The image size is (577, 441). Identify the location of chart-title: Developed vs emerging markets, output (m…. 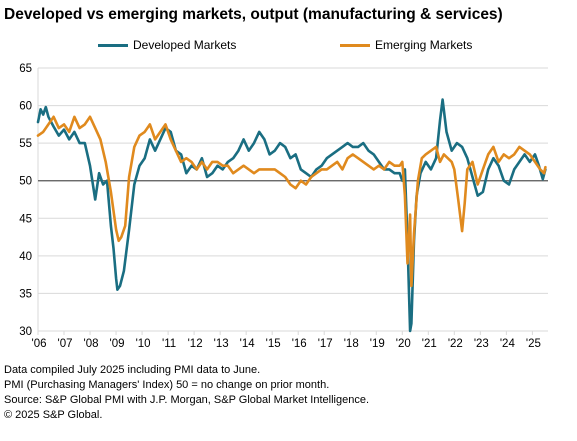
(253, 14).